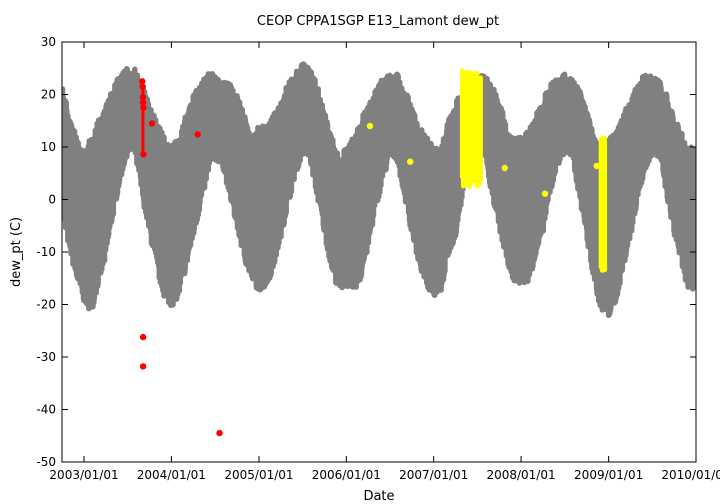 This screenshot has height=504, width=720. I want to click on y-axis-label: dew_pt (C), so click(16, 252).